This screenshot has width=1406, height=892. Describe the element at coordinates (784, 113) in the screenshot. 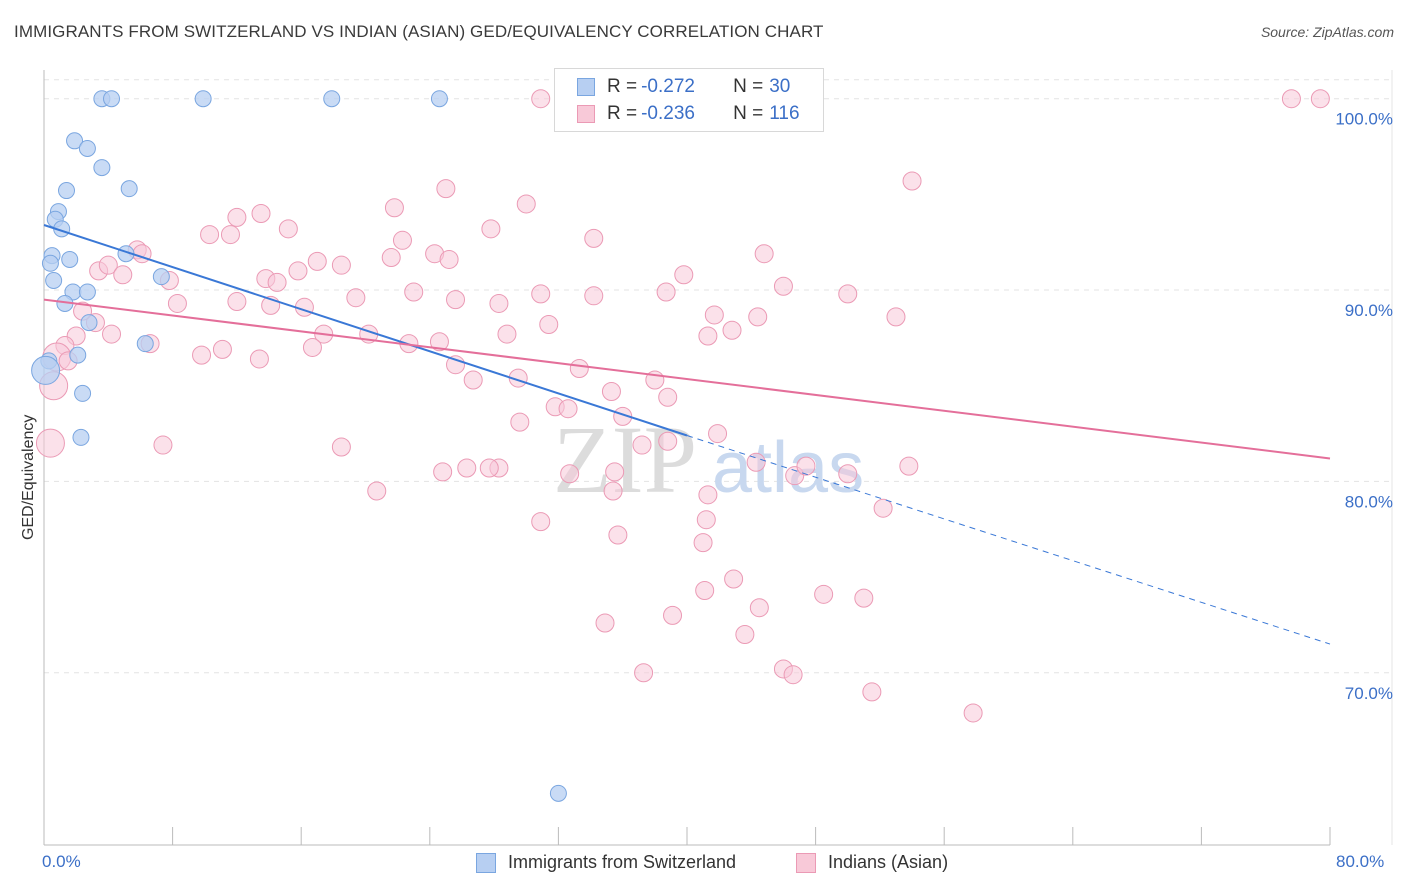

I see `n-value: 116` at that location.